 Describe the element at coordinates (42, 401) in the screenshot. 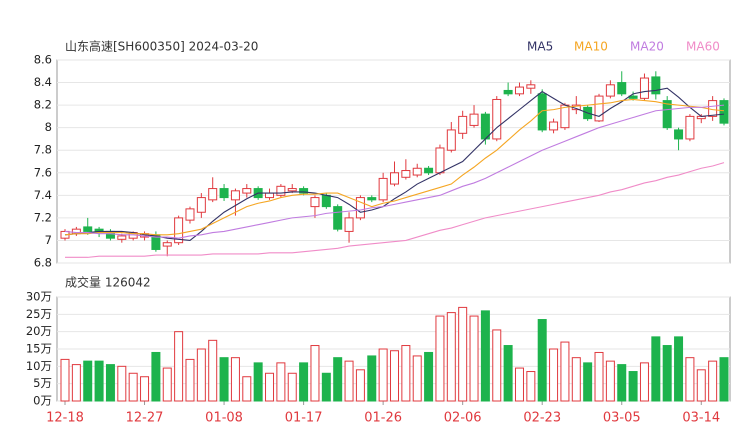

I see `volume-tick-label: 0万` at that location.